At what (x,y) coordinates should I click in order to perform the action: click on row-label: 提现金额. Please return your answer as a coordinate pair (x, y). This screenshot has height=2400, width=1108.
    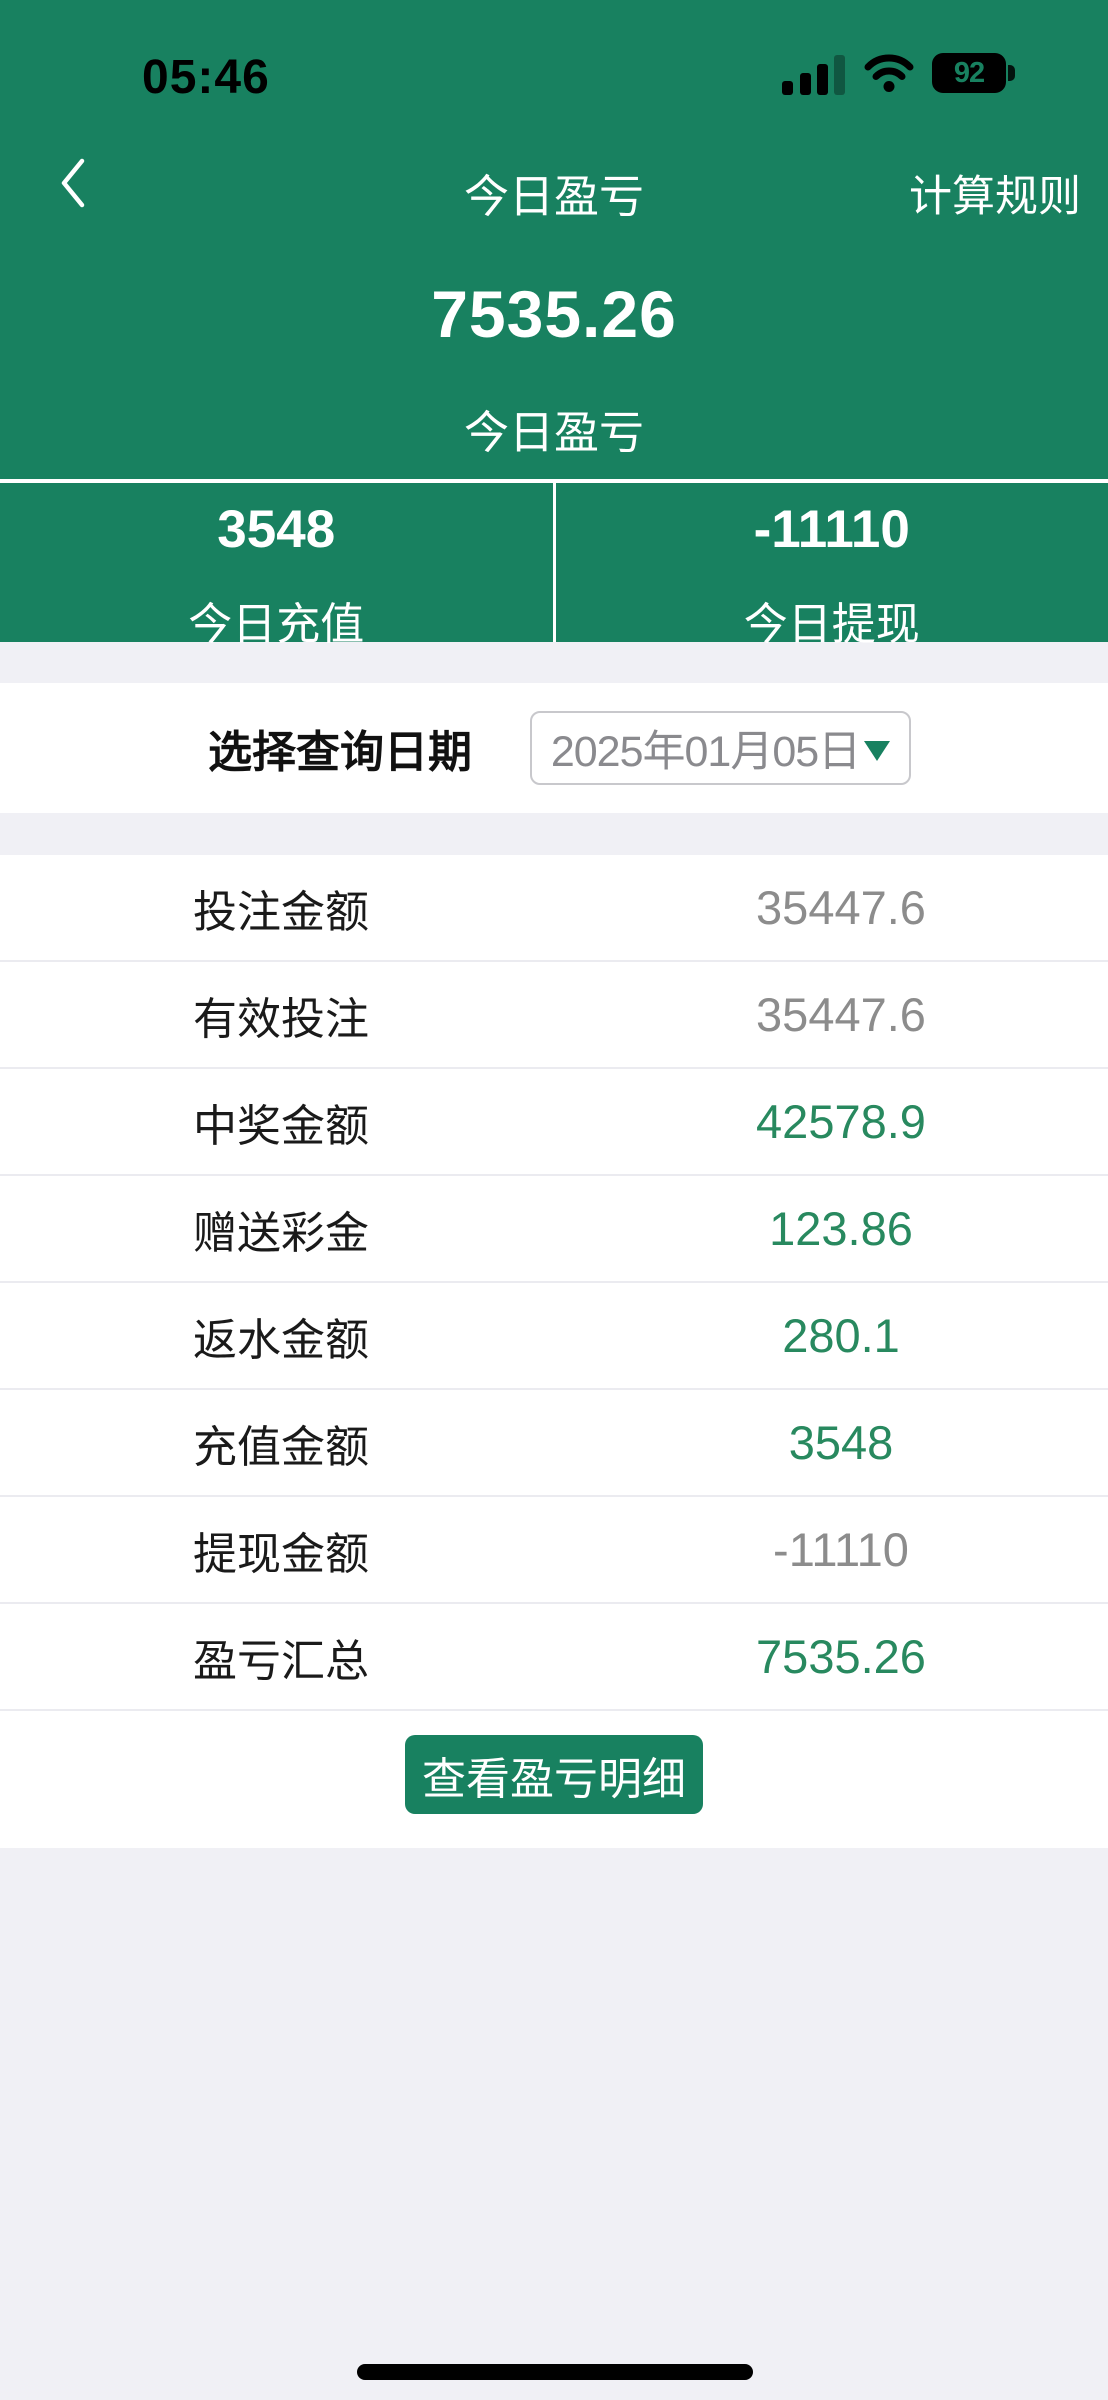
    Looking at the image, I should click on (281, 1554).